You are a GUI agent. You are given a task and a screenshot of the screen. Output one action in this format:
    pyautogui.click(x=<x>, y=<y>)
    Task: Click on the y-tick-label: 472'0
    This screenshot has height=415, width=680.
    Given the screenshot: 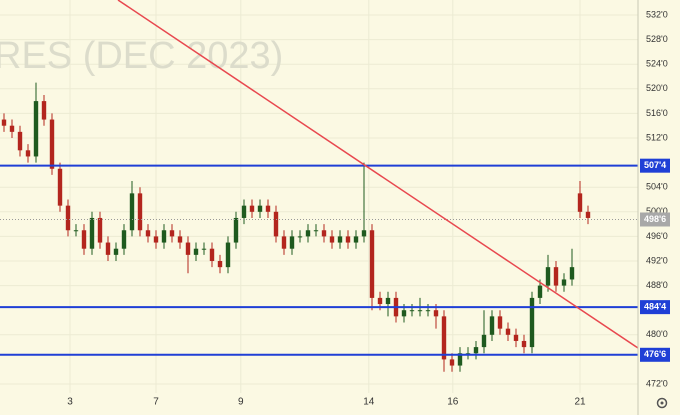 What is the action you would take?
    pyautogui.click(x=657, y=383)
    